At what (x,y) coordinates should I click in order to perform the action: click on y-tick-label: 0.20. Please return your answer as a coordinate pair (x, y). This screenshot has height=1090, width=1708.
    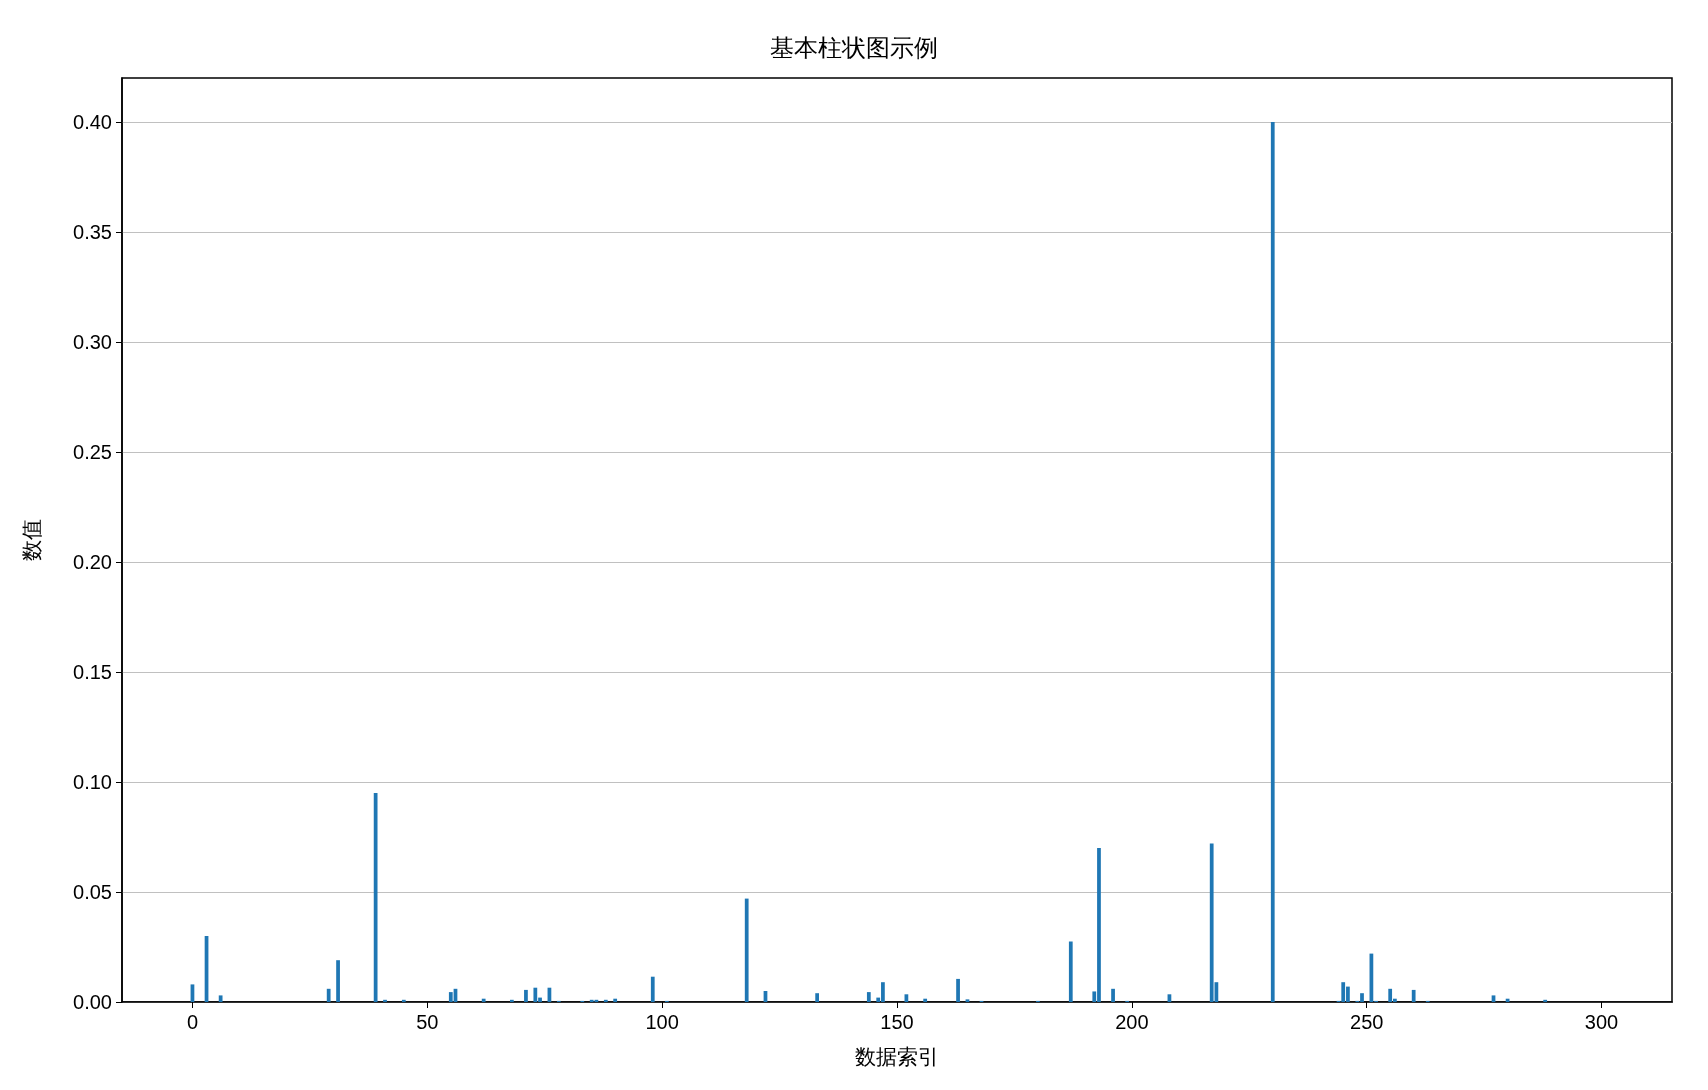
    Looking at the image, I should click on (92, 562).